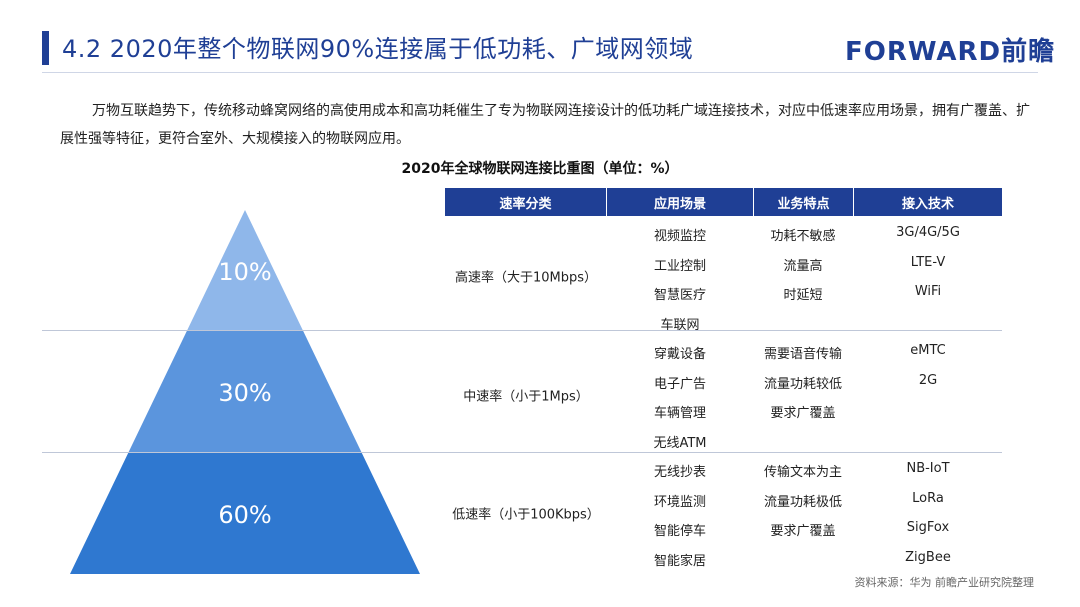  I want to click on source-note: 资料来源：华为 前瞻产业研究院整理, so click(944, 582).